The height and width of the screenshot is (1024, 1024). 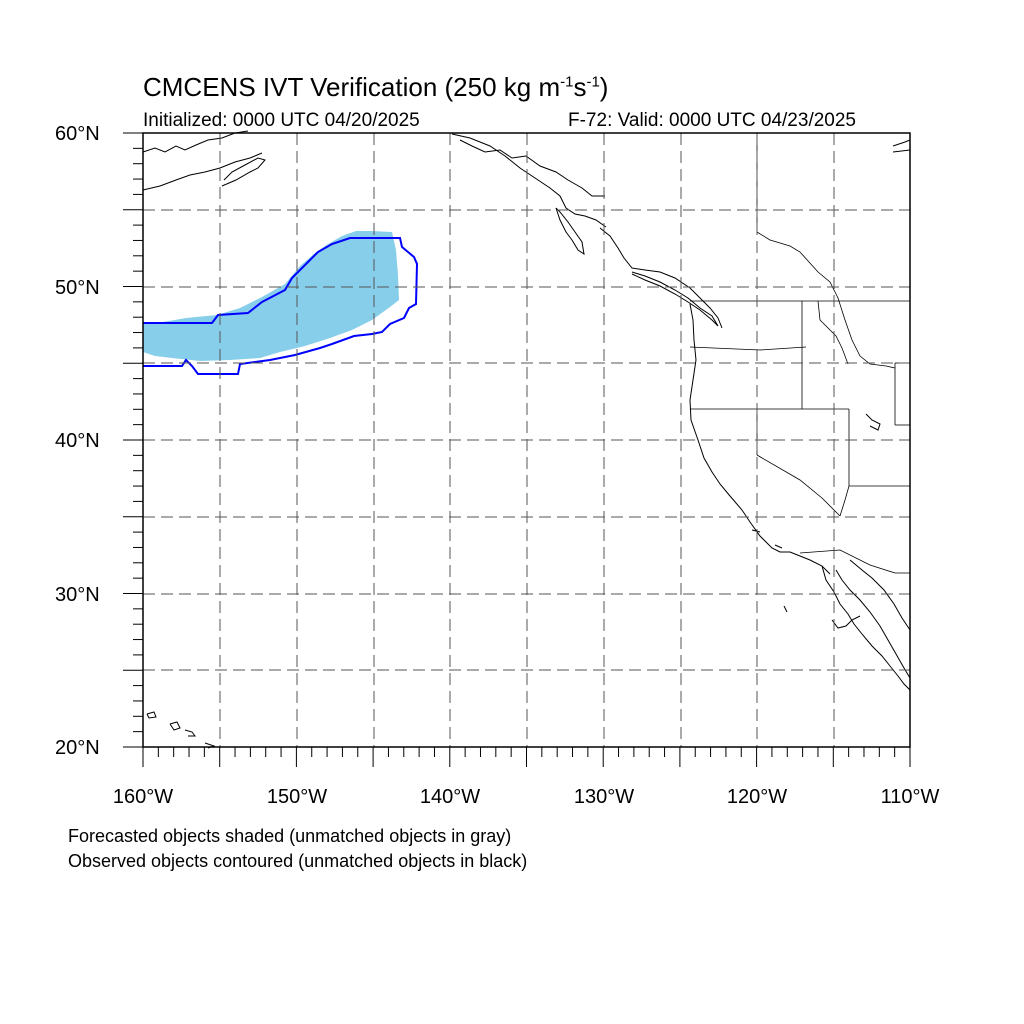 What do you see at coordinates (712, 120) in the screenshot?
I see `valid-time: F-72: Valid: 0000 UTC 04/23/2025` at bounding box center [712, 120].